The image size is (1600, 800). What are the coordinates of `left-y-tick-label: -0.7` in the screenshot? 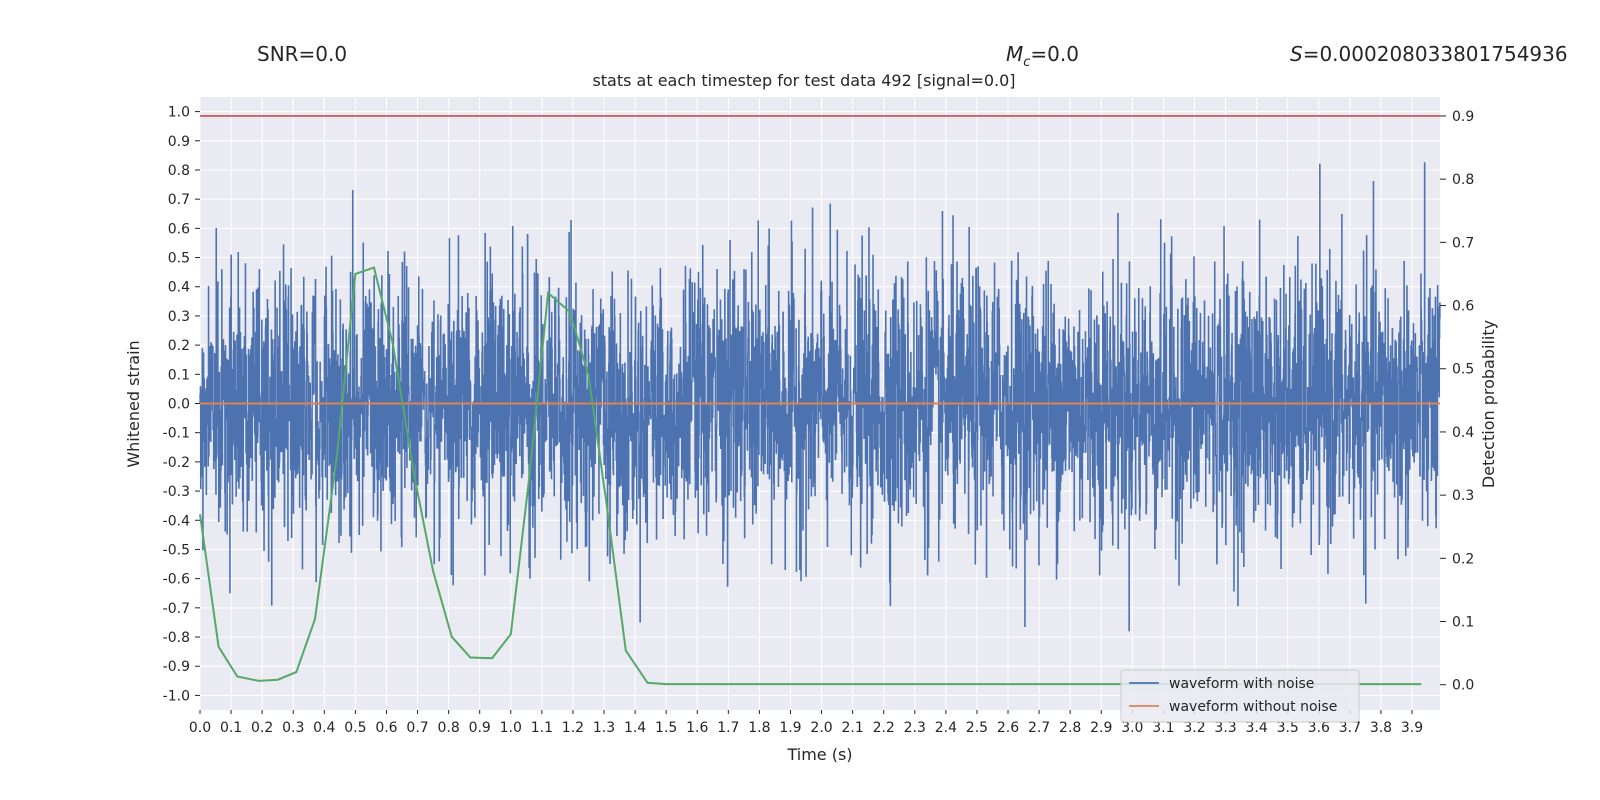 It's located at (176, 609).